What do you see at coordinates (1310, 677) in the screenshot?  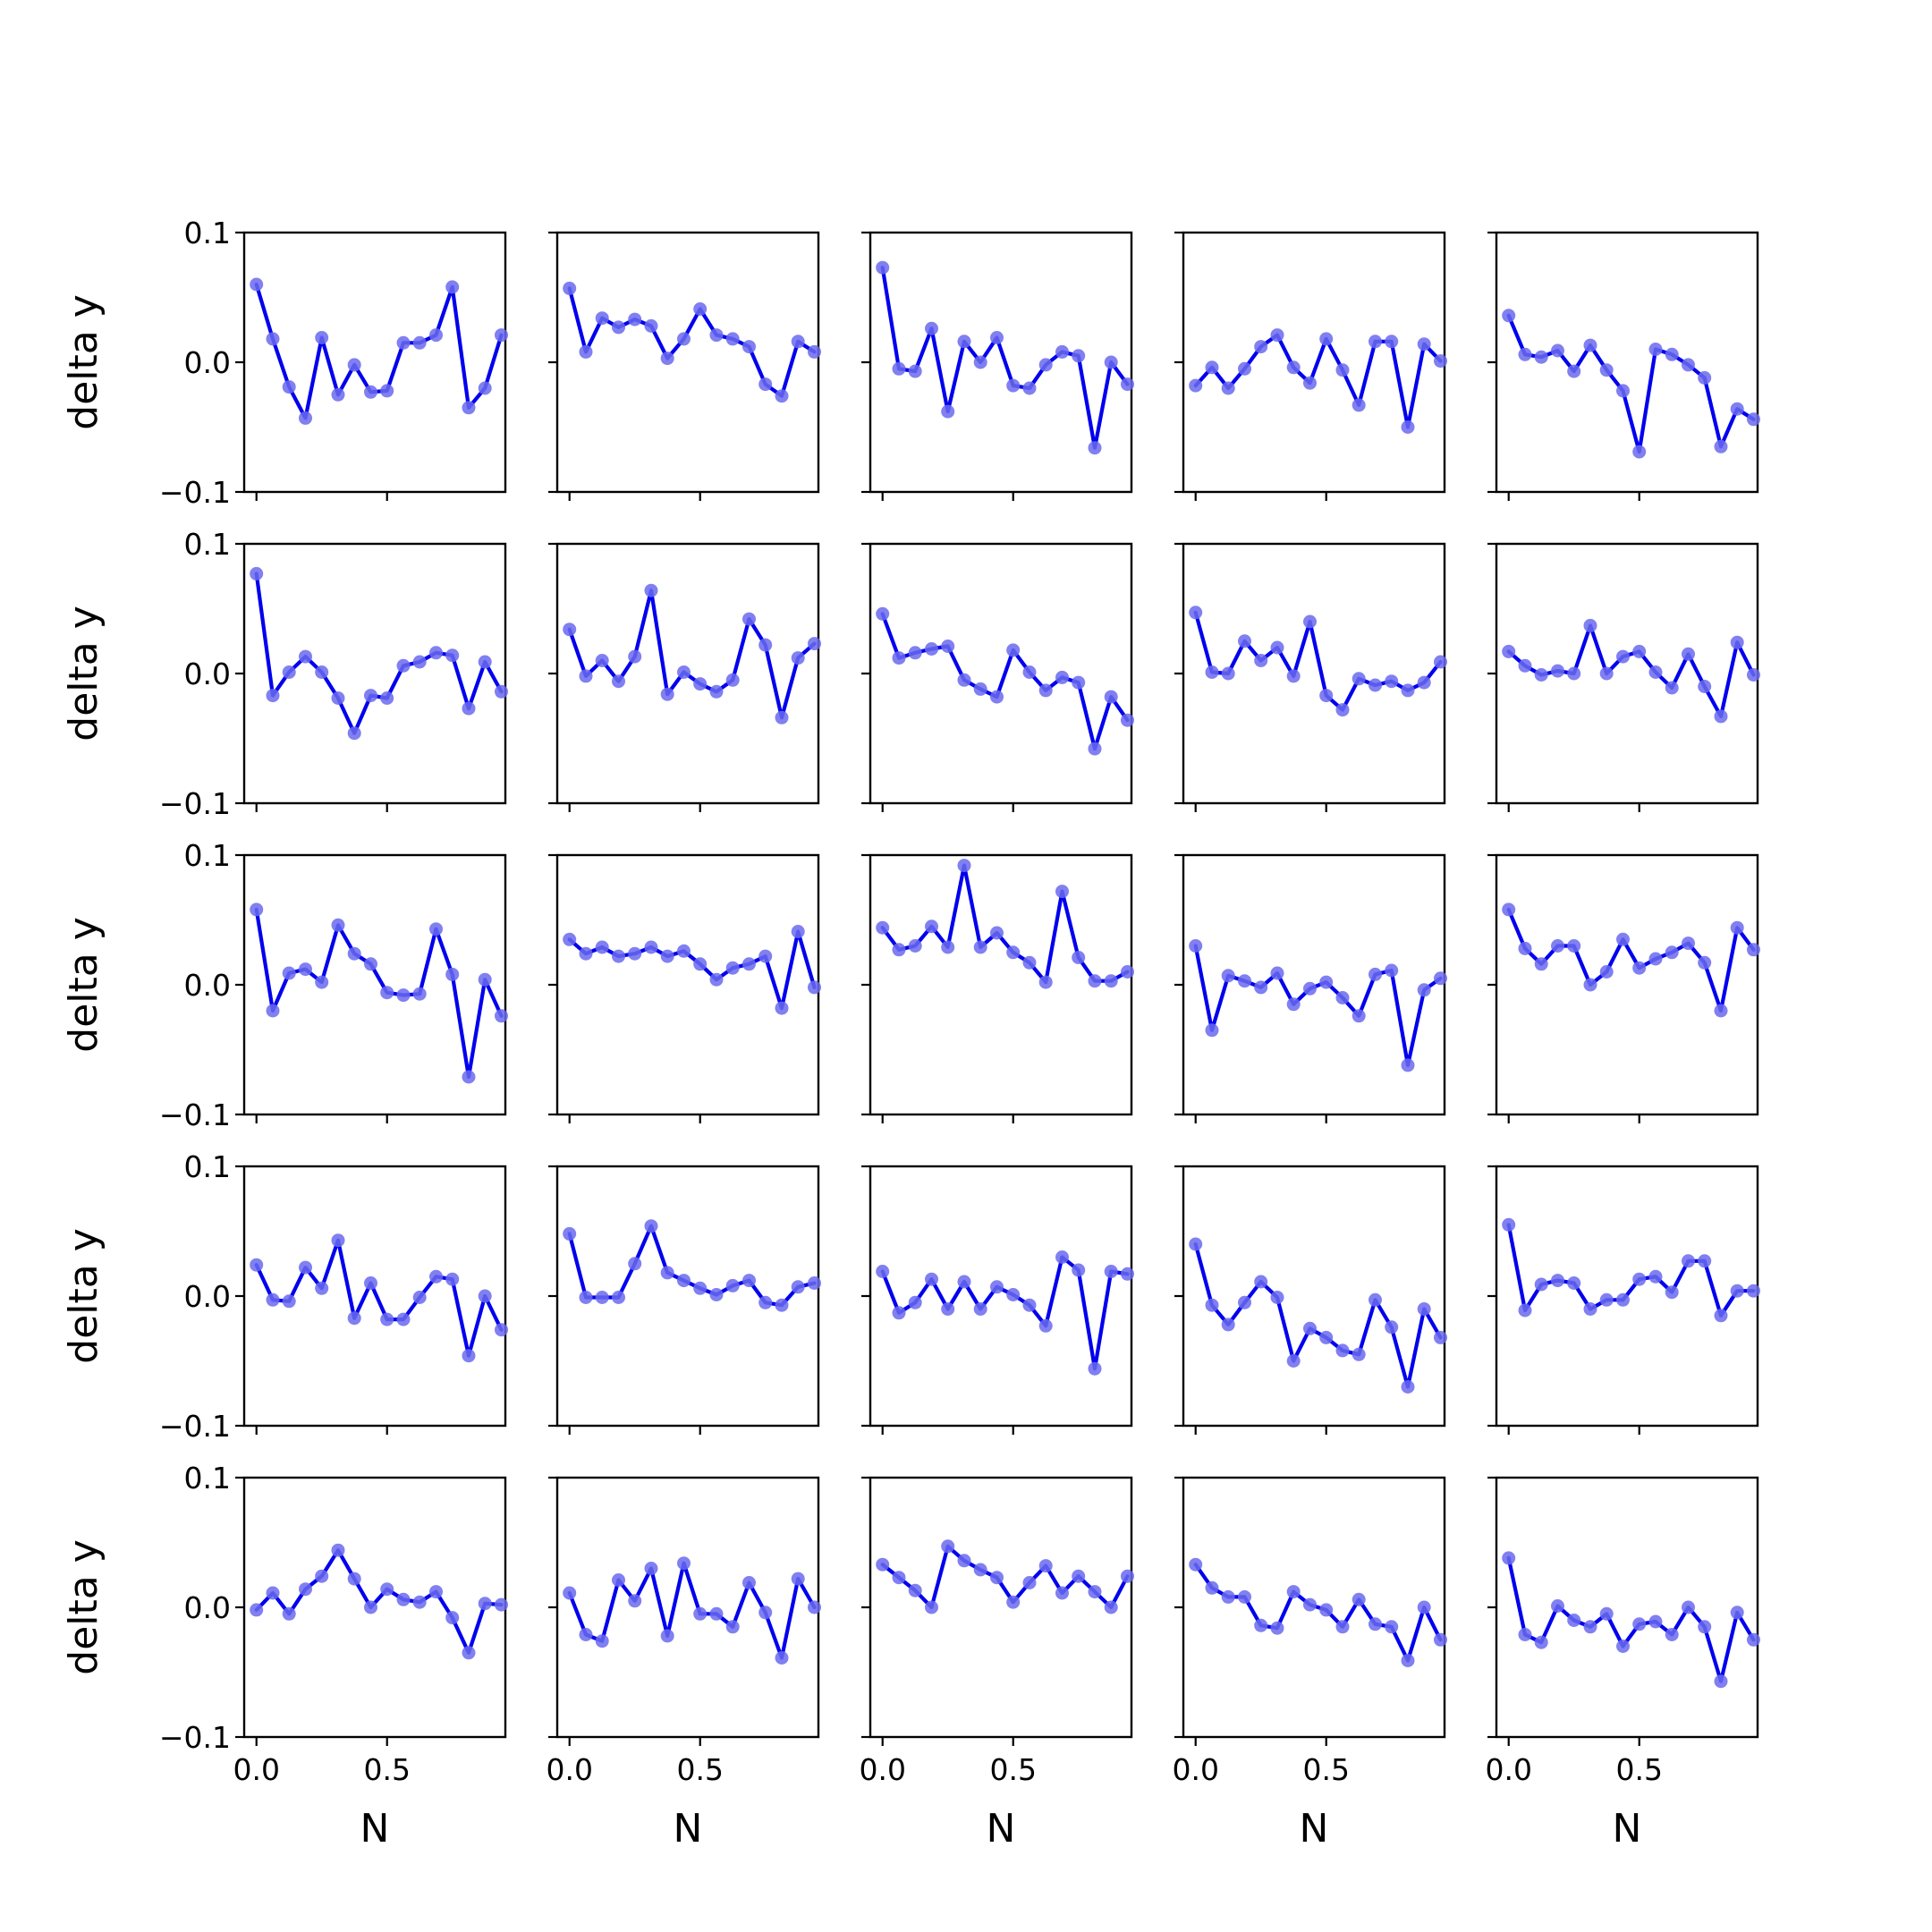 I see `panel-r1-c3` at bounding box center [1310, 677].